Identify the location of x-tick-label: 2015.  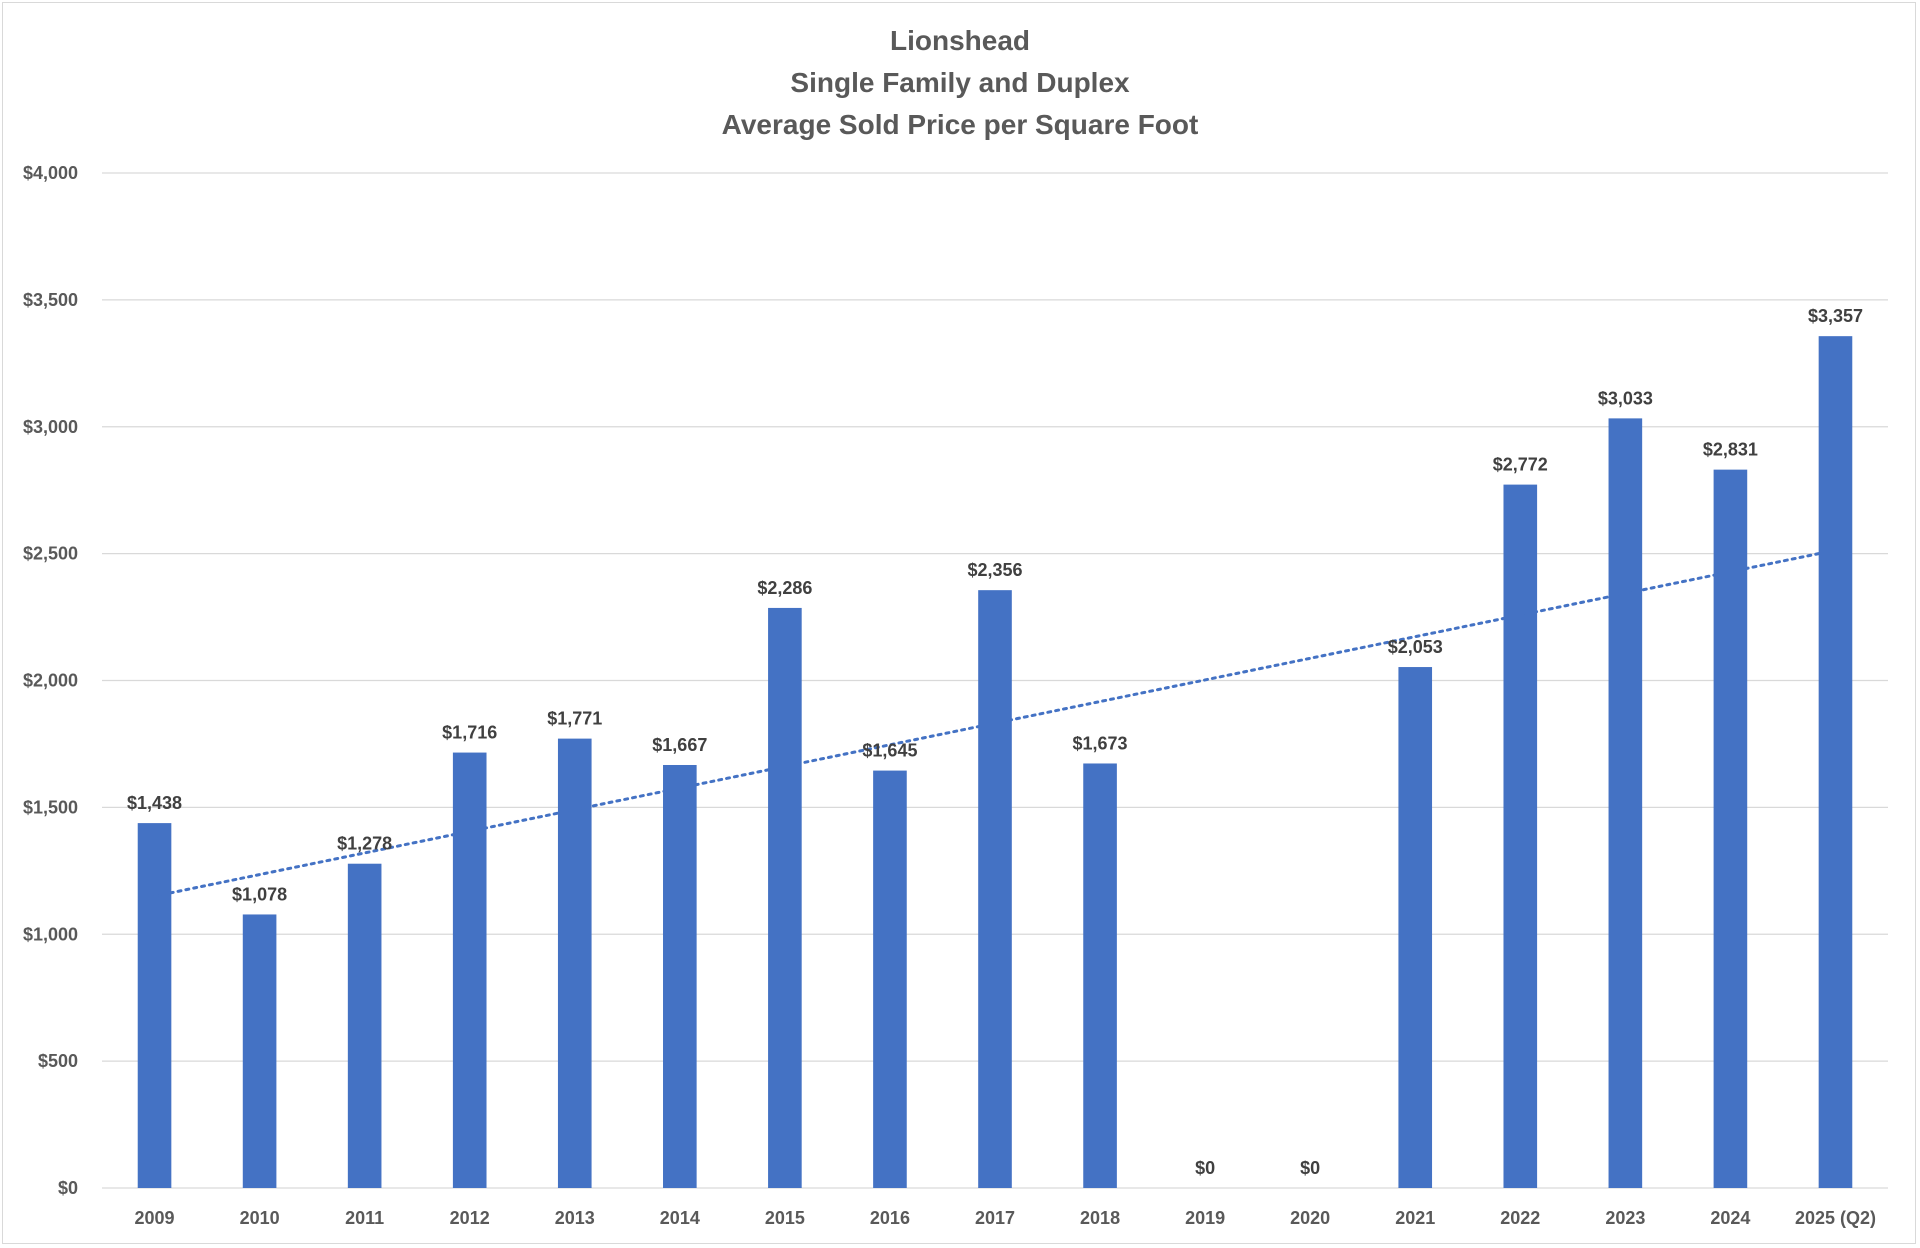
(785, 1218).